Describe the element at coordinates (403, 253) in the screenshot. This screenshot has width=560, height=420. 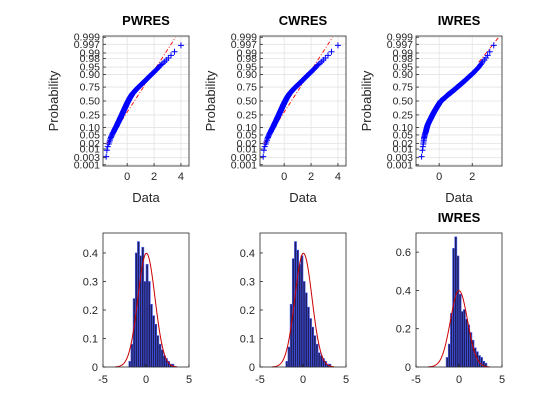
I see `y-tick-label: 0.6` at that location.